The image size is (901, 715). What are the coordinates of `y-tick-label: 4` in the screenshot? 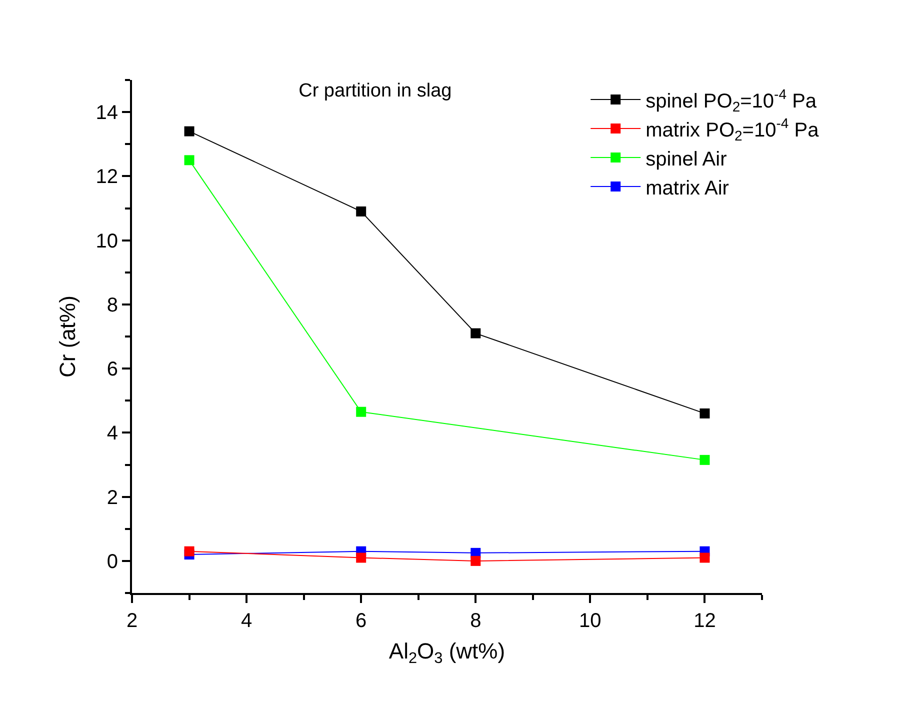 It's located at (112, 433).